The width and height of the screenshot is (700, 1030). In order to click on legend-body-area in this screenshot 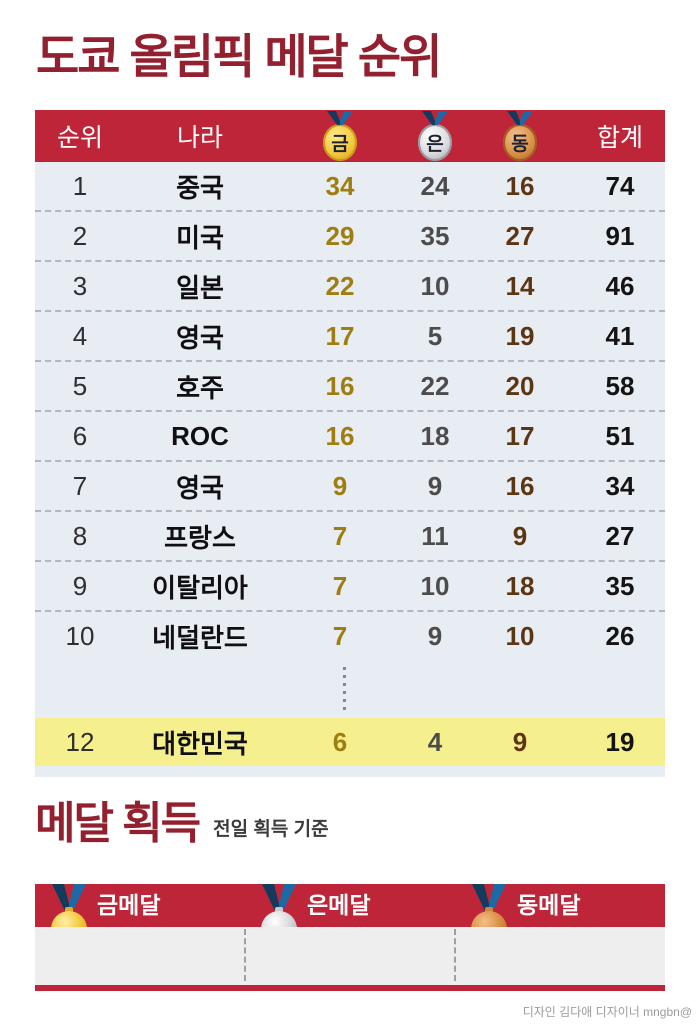, I will do `click(350, 956)`.